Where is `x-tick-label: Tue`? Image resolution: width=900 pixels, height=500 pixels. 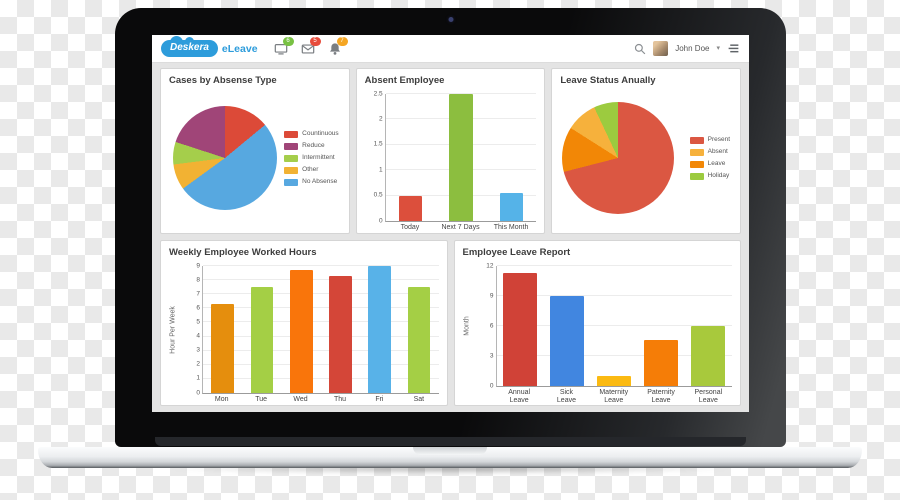
x-tick-label: Tue is located at coordinates (261, 399).